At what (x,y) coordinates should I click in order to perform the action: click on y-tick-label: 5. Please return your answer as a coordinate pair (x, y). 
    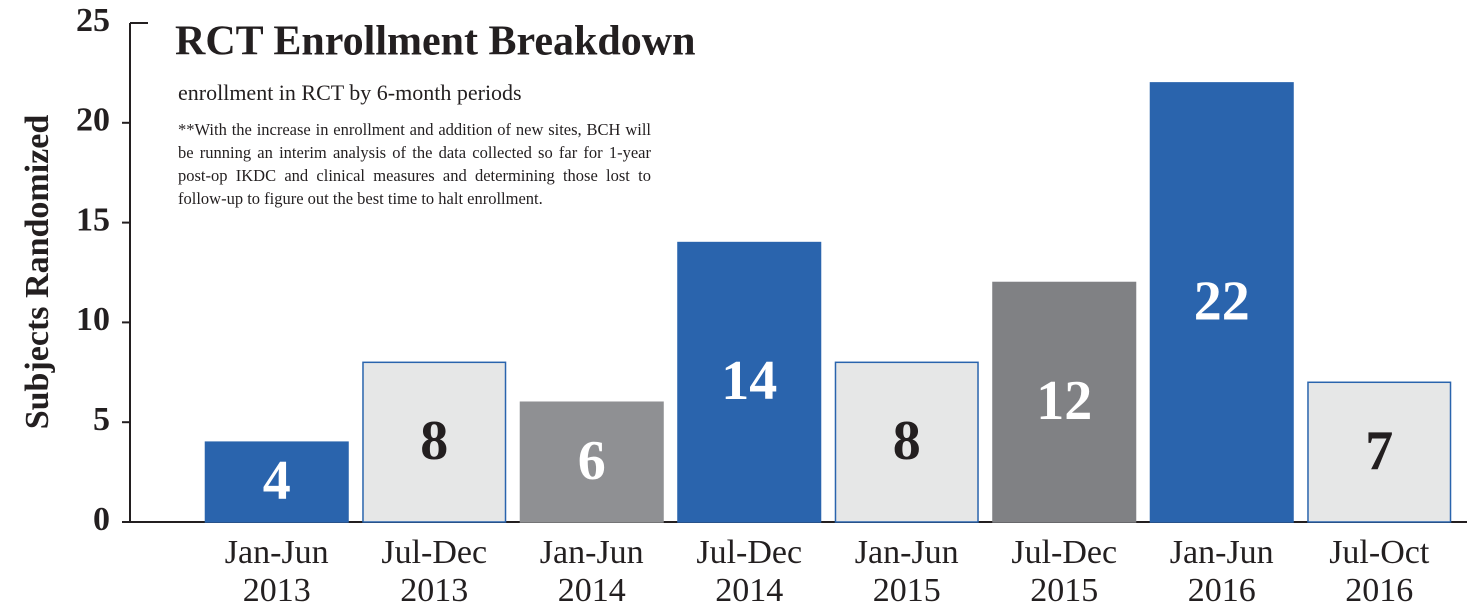
    Looking at the image, I should click on (101, 419).